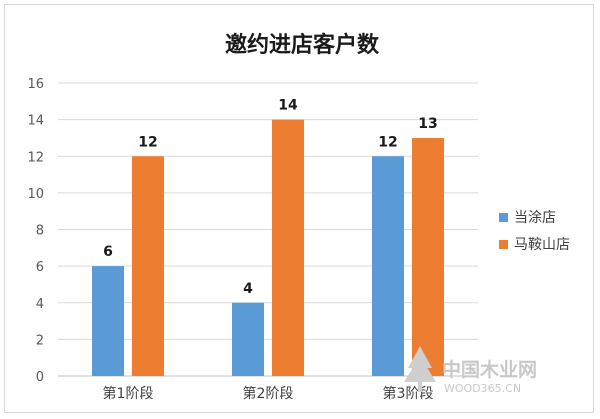 This screenshot has height=419, width=600. What do you see at coordinates (302, 45) in the screenshot?
I see `chart-title: 邀约进店客户数` at bounding box center [302, 45].